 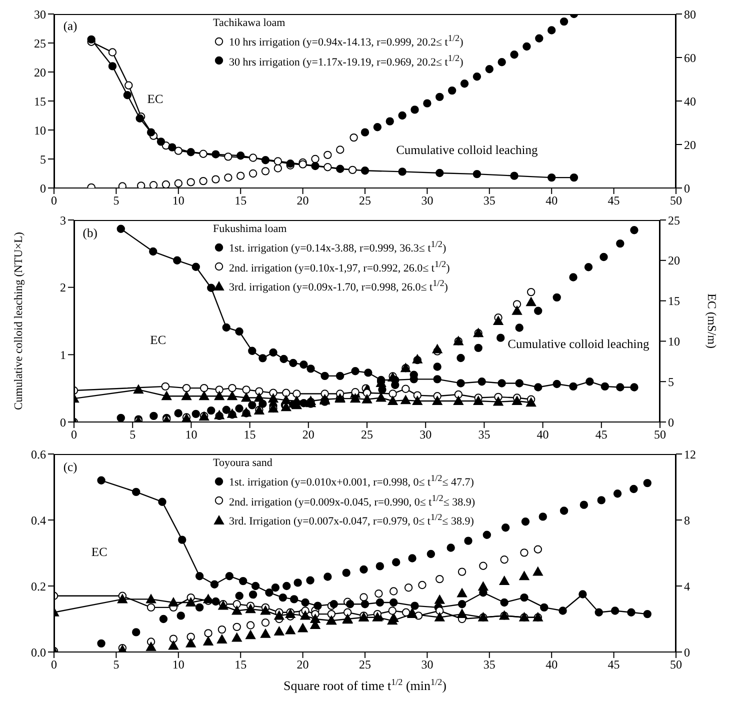 What do you see at coordinates (690, 101) in the screenshot?
I see `y2-tick-label: 40` at bounding box center [690, 101].